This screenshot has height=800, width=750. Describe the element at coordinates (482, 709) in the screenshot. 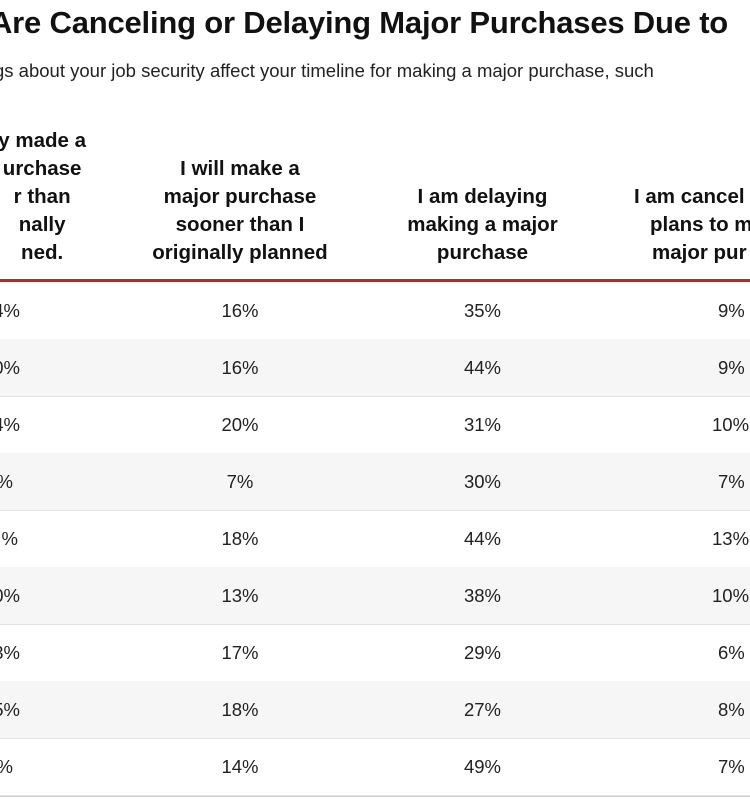

I see `table-cell: 27%` at that location.